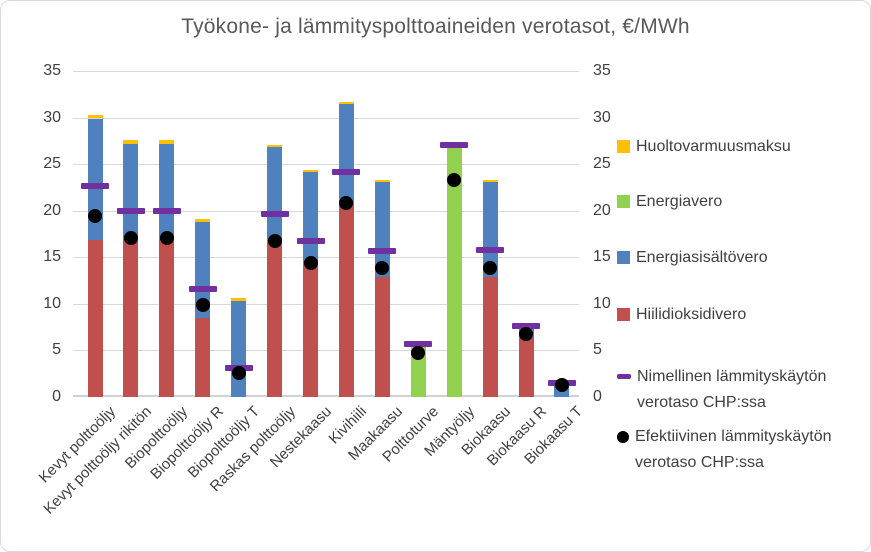 Image resolution: width=871 pixels, height=552 pixels. What do you see at coordinates (52, 117) in the screenshot?
I see `y-tick-label-left: 30` at bounding box center [52, 117].